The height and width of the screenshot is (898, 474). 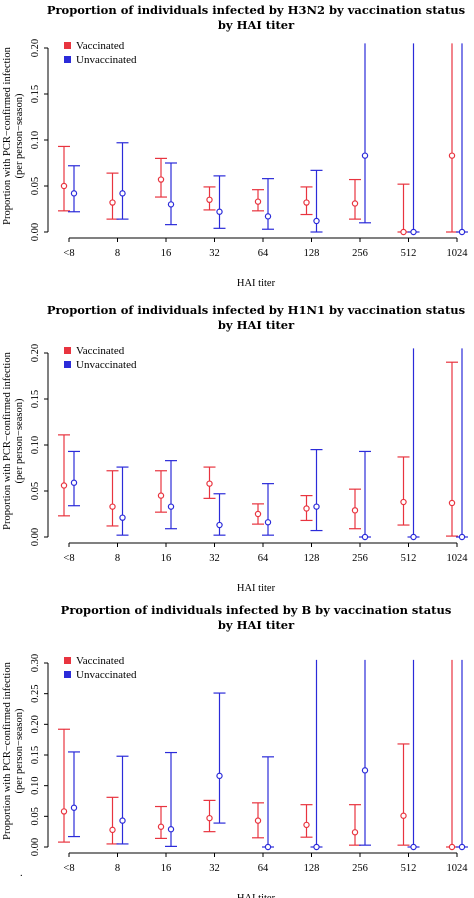 I want to click on x-tick-label: 512, so click(x=409, y=868).